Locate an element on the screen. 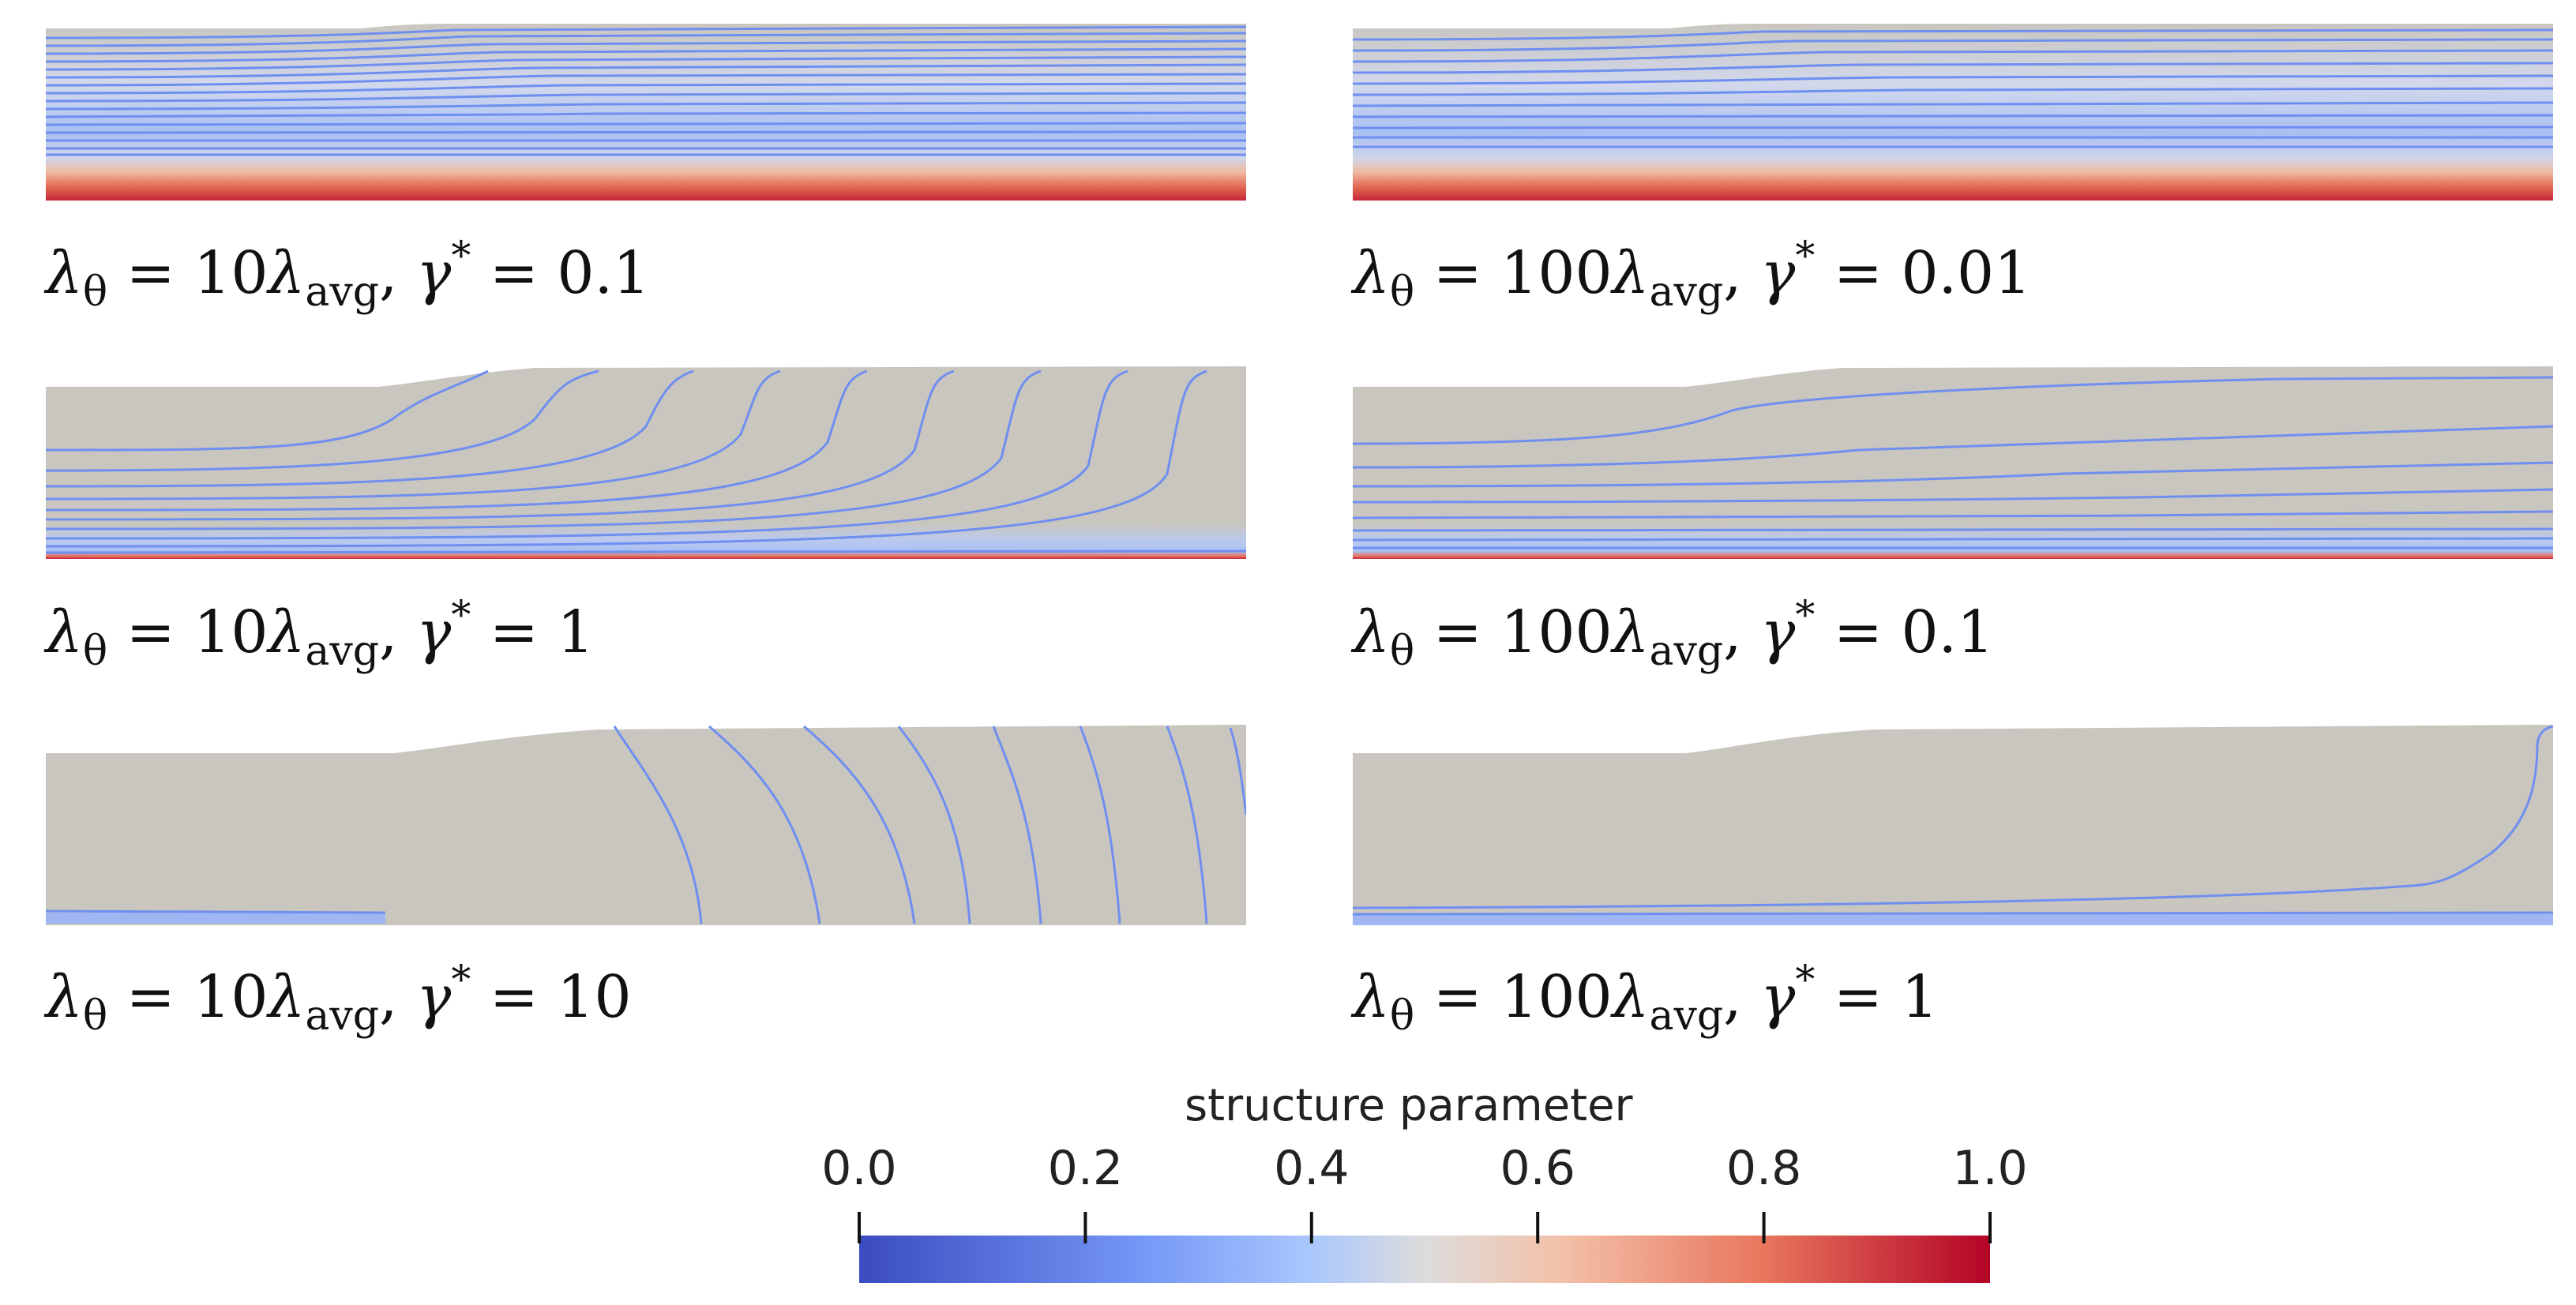  panel-6-plot is located at coordinates (1953, 825).